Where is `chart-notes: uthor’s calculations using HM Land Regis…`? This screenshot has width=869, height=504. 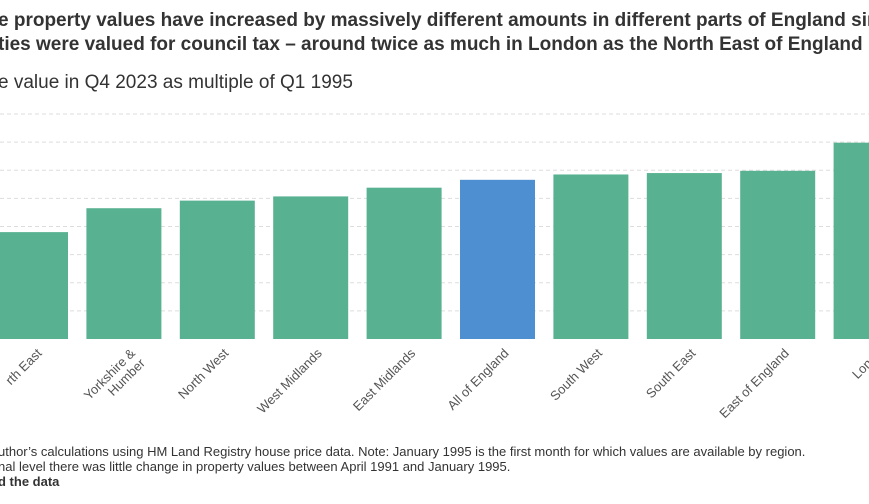
chart-notes: uthor’s calculations using HM Land Regis… is located at coordinates (402, 466).